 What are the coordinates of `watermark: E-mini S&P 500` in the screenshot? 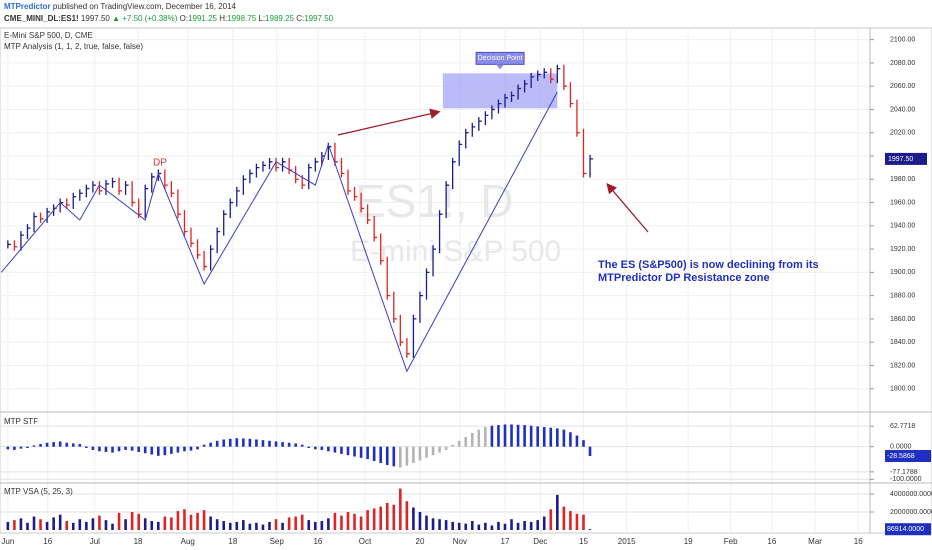 It's located at (455, 251).